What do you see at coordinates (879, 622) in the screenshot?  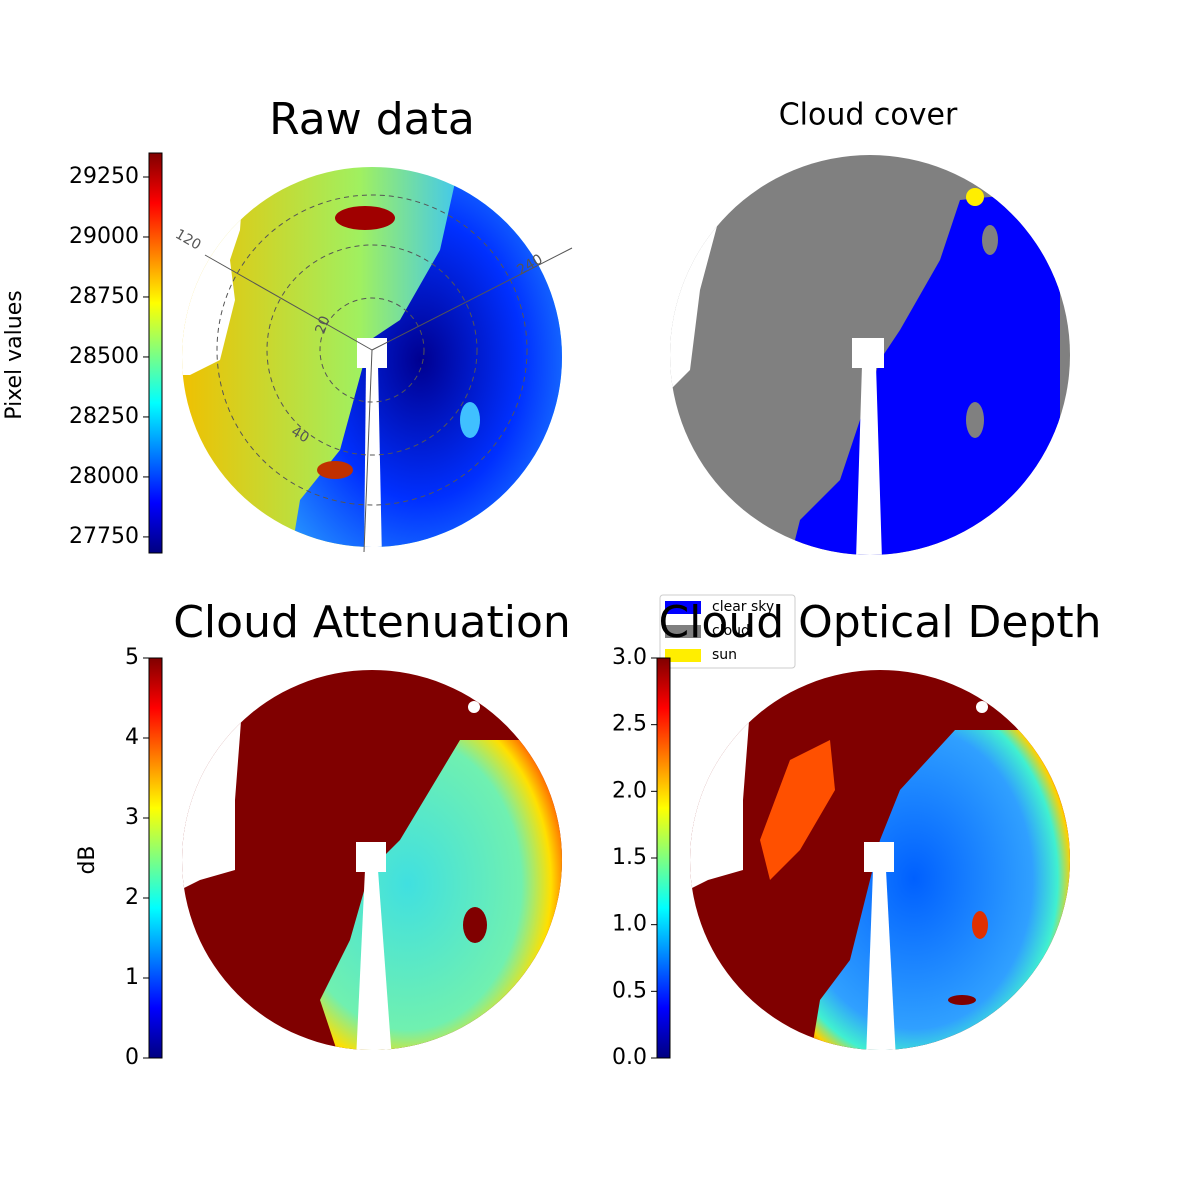 I see `panel-title: Cloud Optical Depth` at bounding box center [879, 622].